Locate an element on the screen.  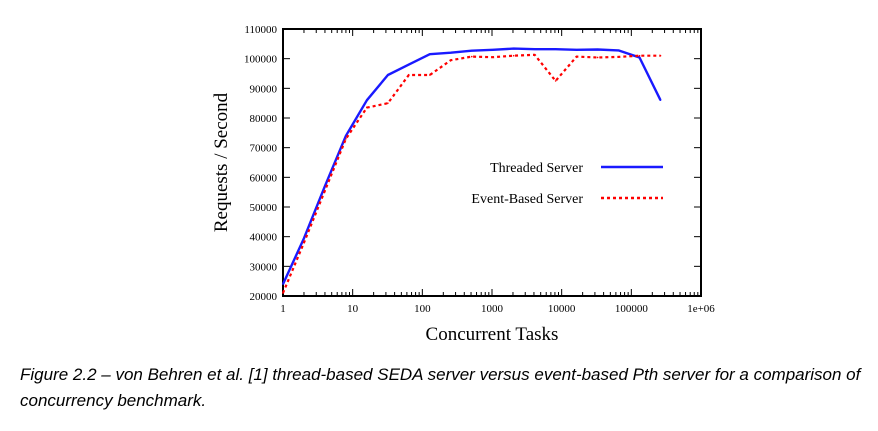
x-tick-label: 1e+06 is located at coordinates (701, 309).